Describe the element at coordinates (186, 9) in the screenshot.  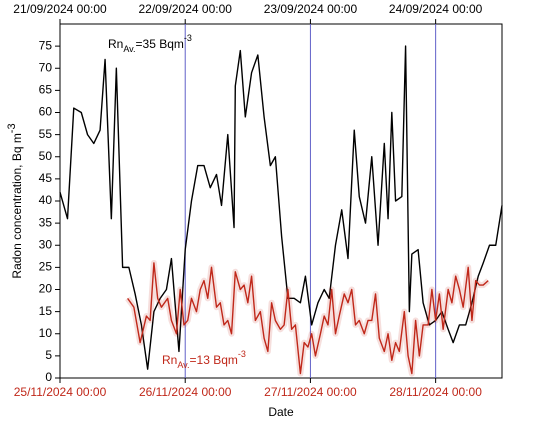
I see `x2-tick-label: 22/09/2024 00:00` at that location.